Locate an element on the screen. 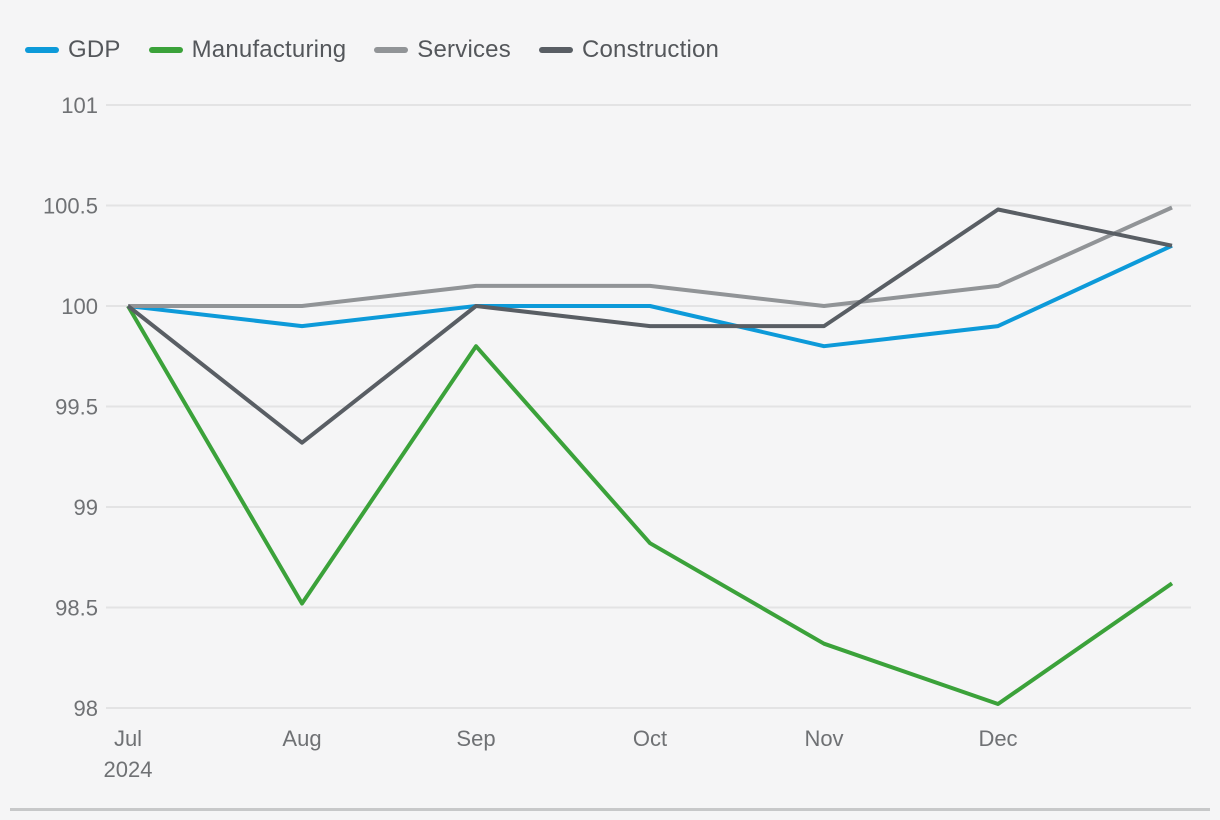 The image size is (1220, 820). y-axis-label: 100 is located at coordinates (79, 306).